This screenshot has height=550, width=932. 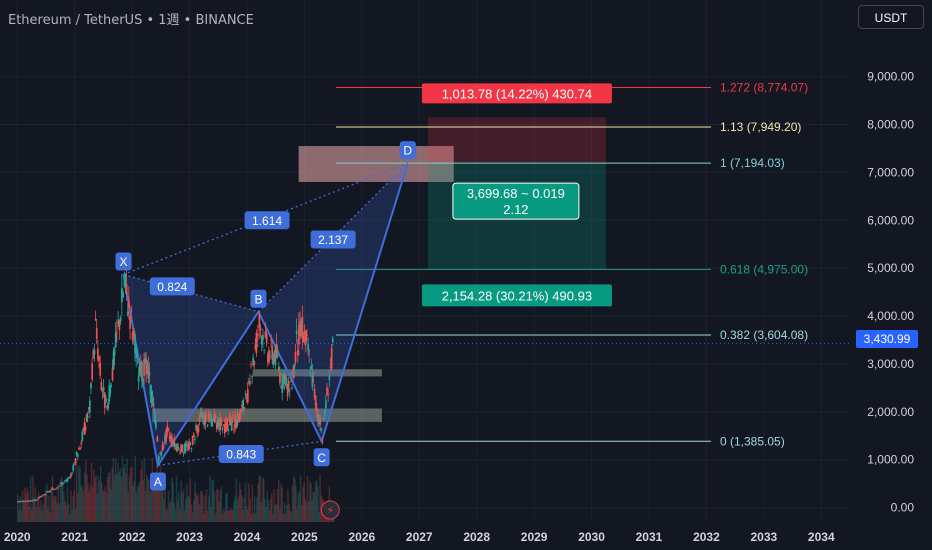 I want to click on y-tick-label: 7,000.00, so click(x=890, y=172).